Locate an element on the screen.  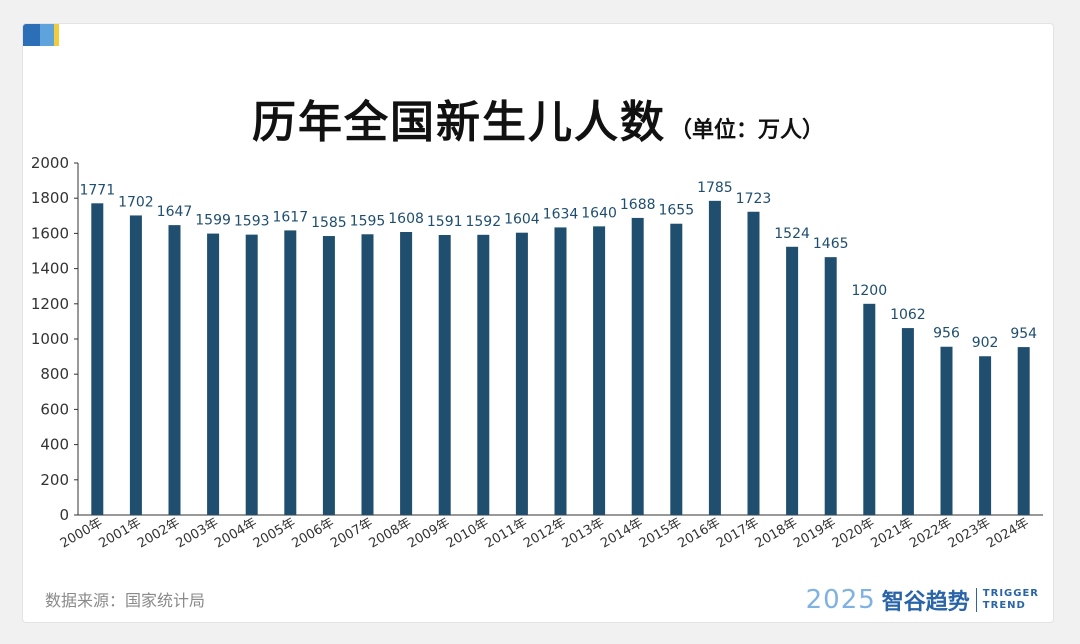
y-tick-label: 1200 is located at coordinates (50, 304).